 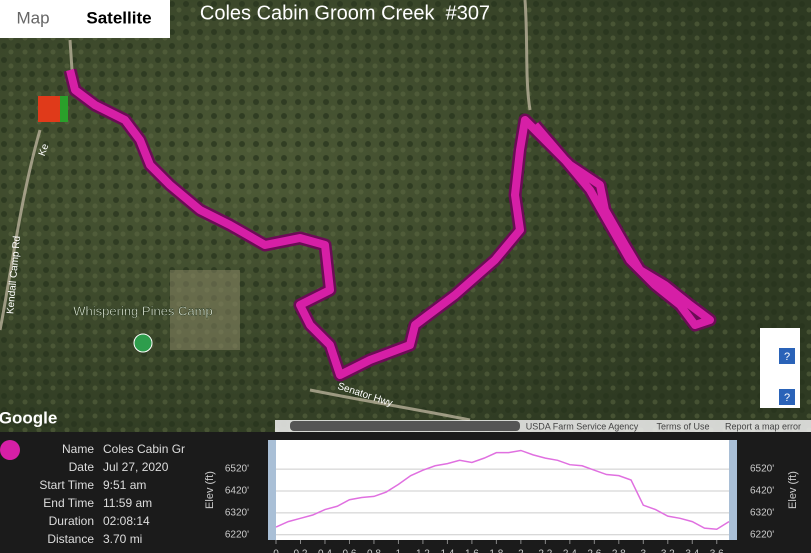 I want to click on elevation-line, so click(x=502, y=490).